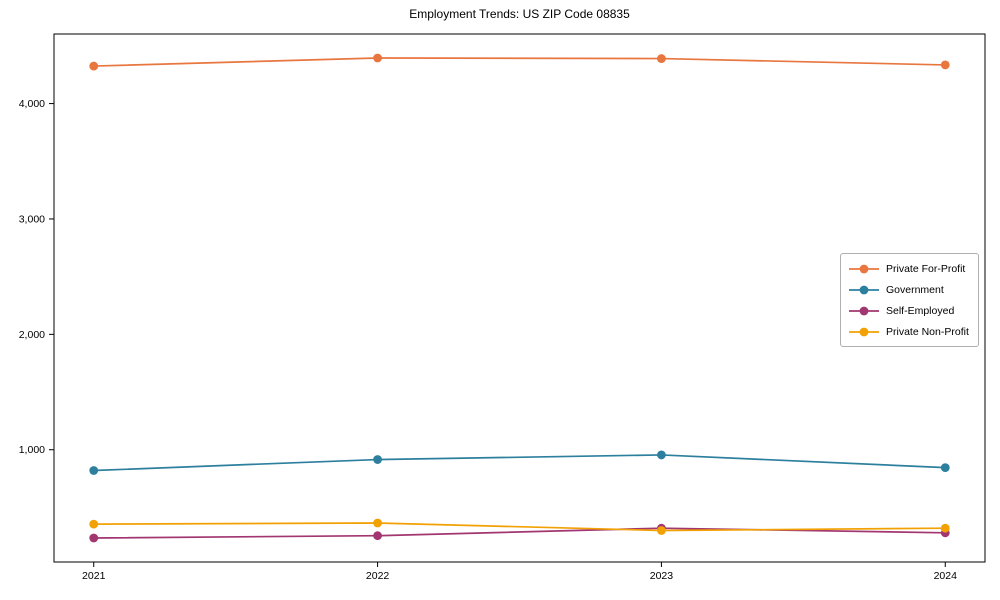 Image resolution: width=1000 pixels, height=600 pixels. Describe the element at coordinates (94, 66) in the screenshot. I see `data-point-private-for-profit-2021` at that location.